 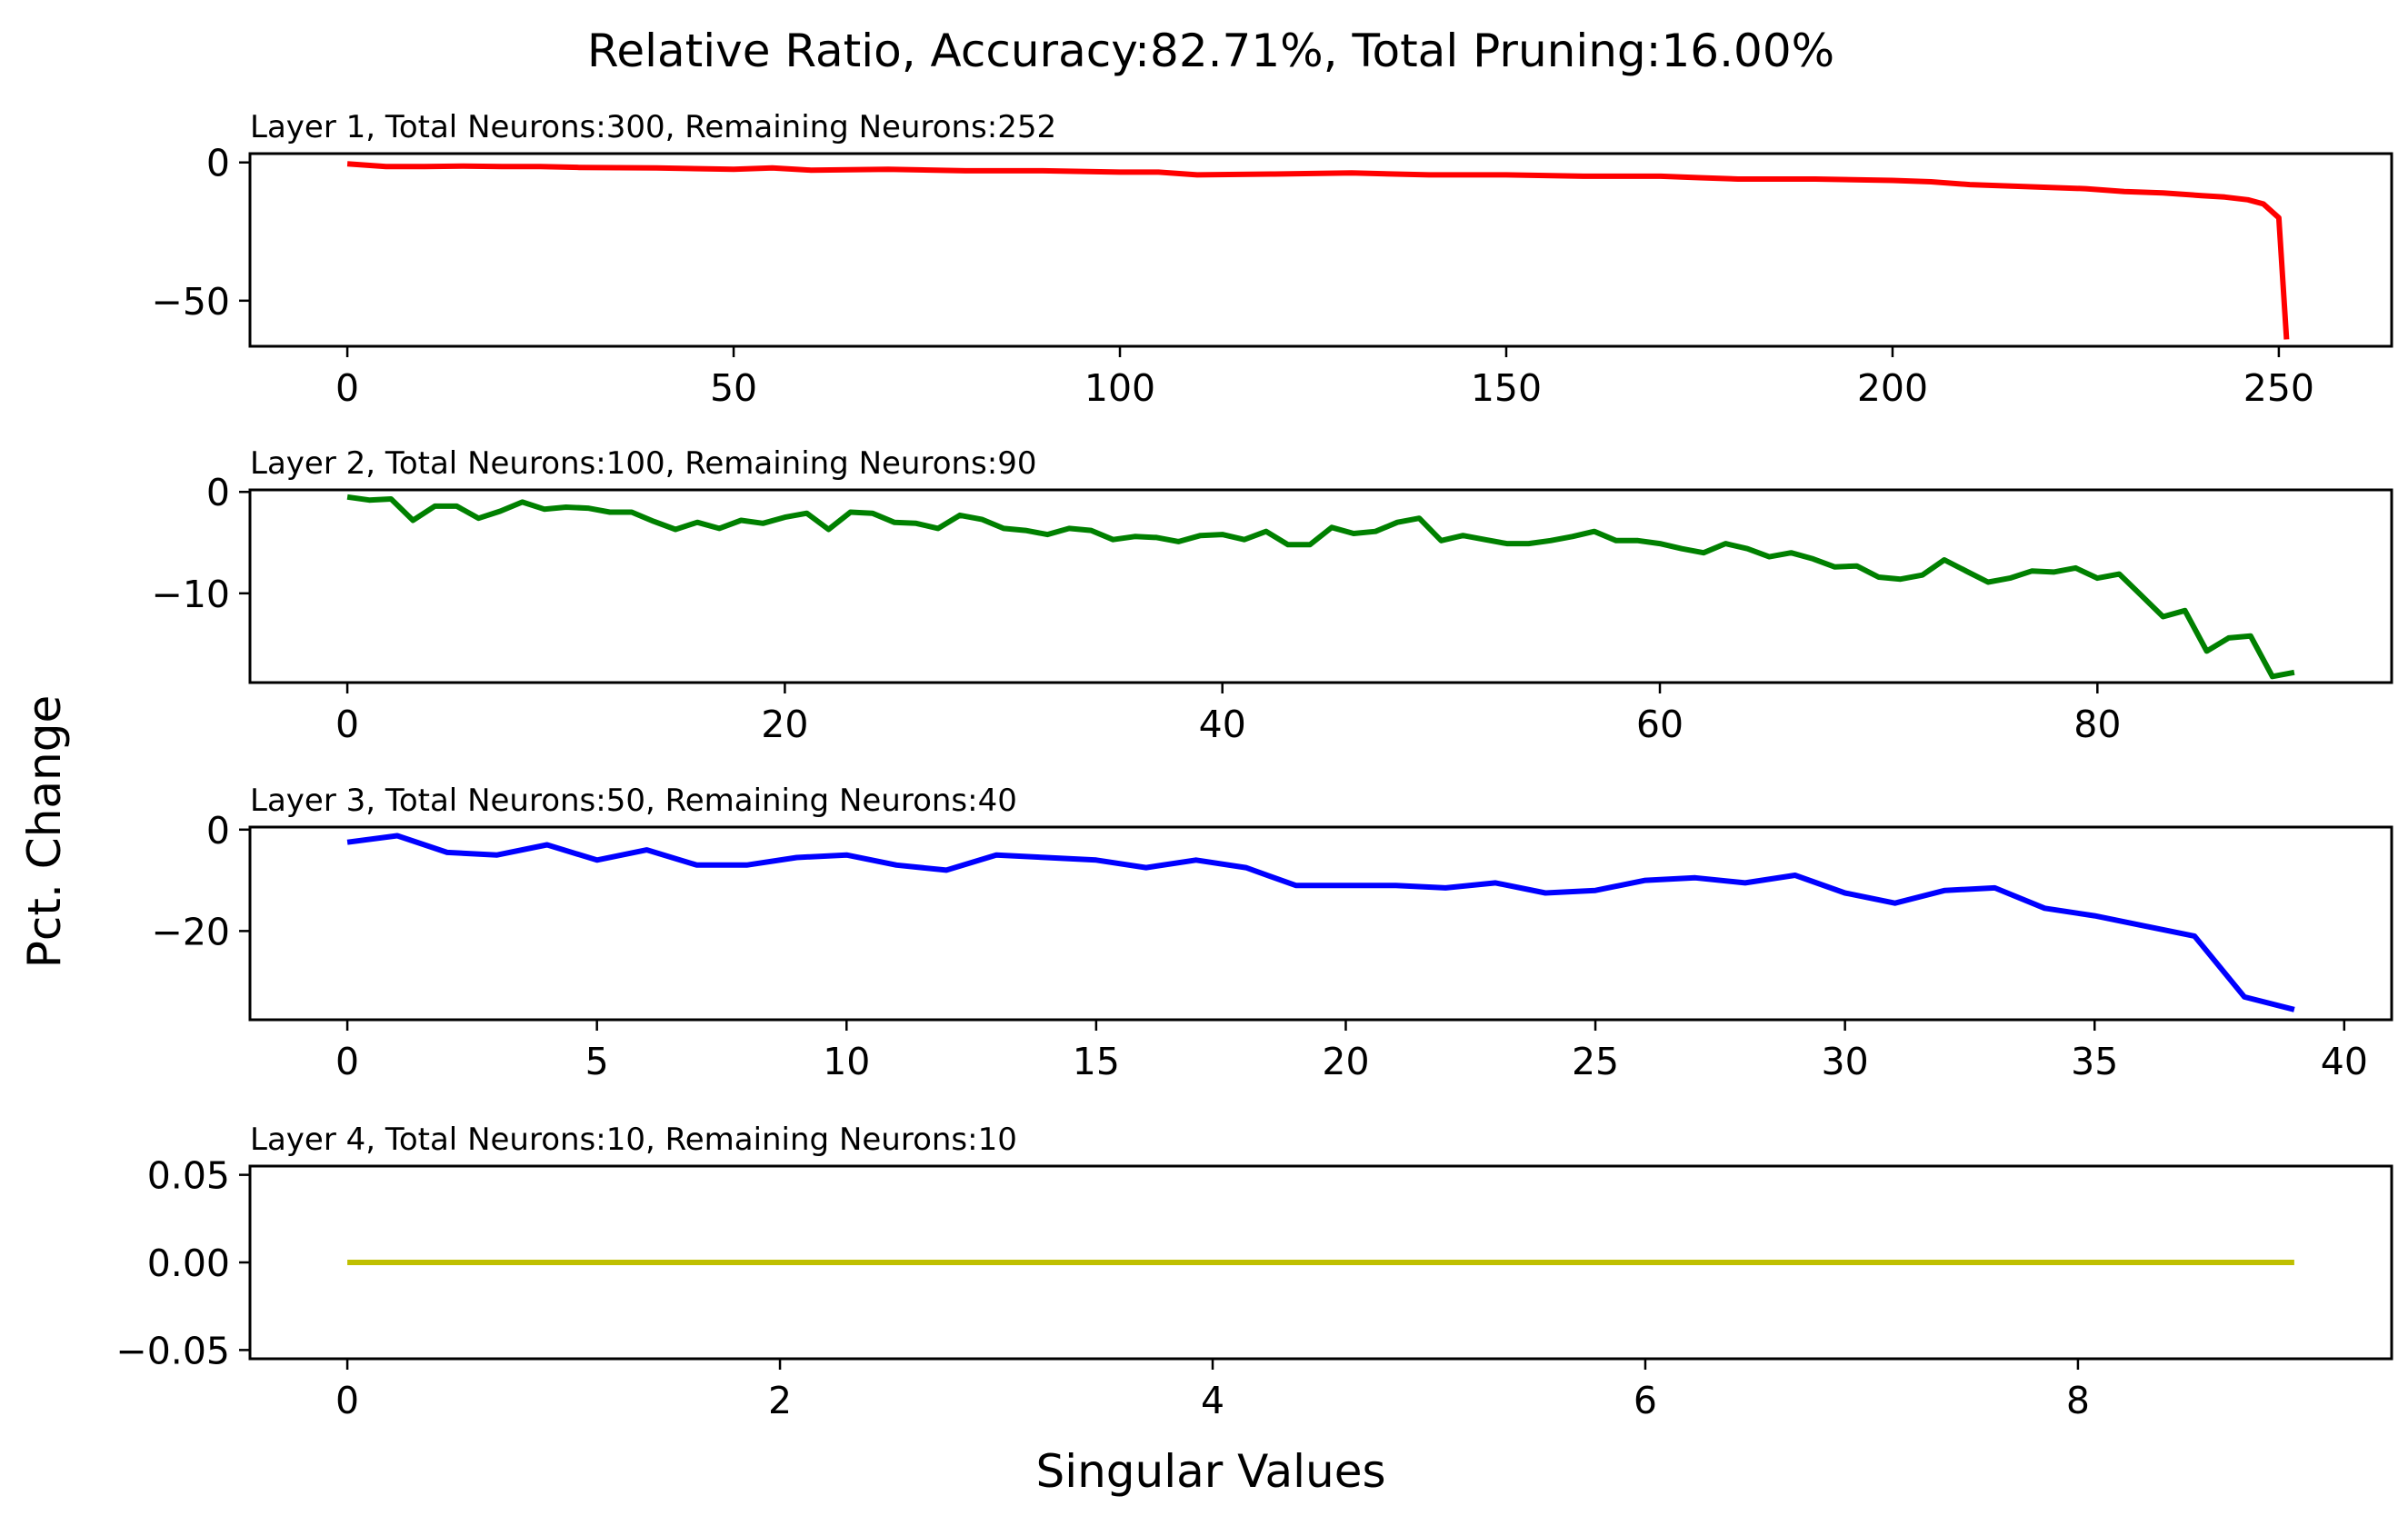 What do you see at coordinates (190, 302) in the screenshot?
I see `y-tick-label: −50` at bounding box center [190, 302].